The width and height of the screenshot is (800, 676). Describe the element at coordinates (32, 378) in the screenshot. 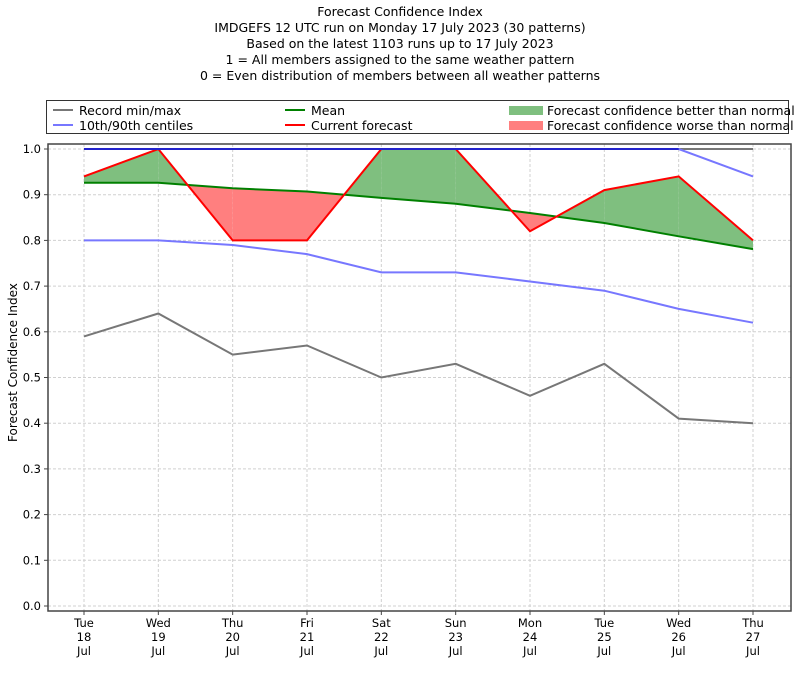

I see `y-tick-label: 0.5` at that location.